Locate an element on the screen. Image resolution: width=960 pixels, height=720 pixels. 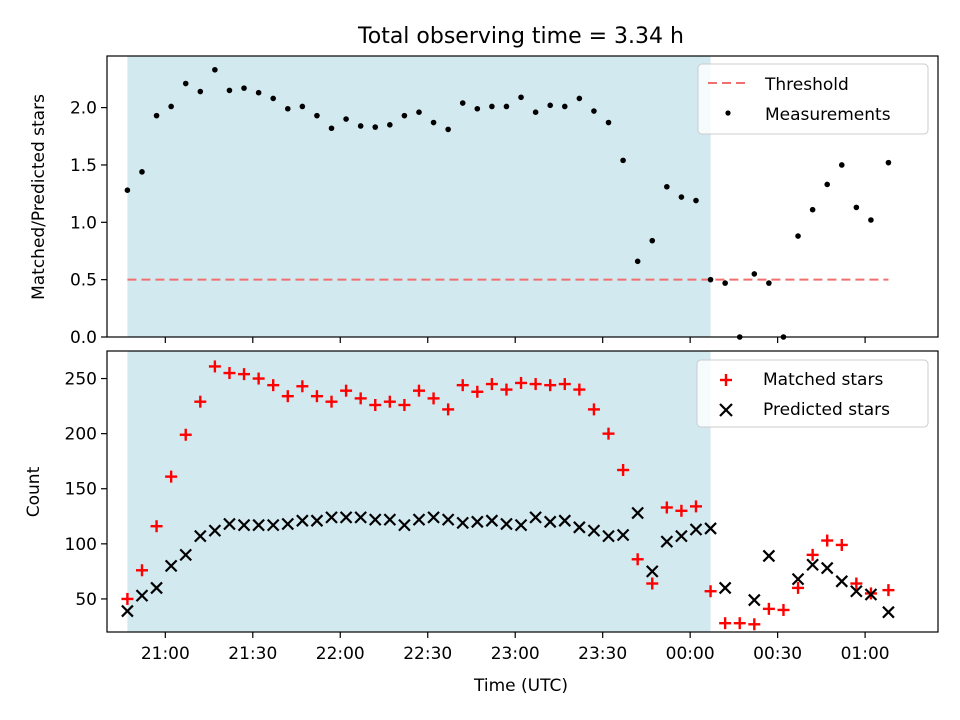
x-tick-label: 21:30 is located at coordinates (252, 654).